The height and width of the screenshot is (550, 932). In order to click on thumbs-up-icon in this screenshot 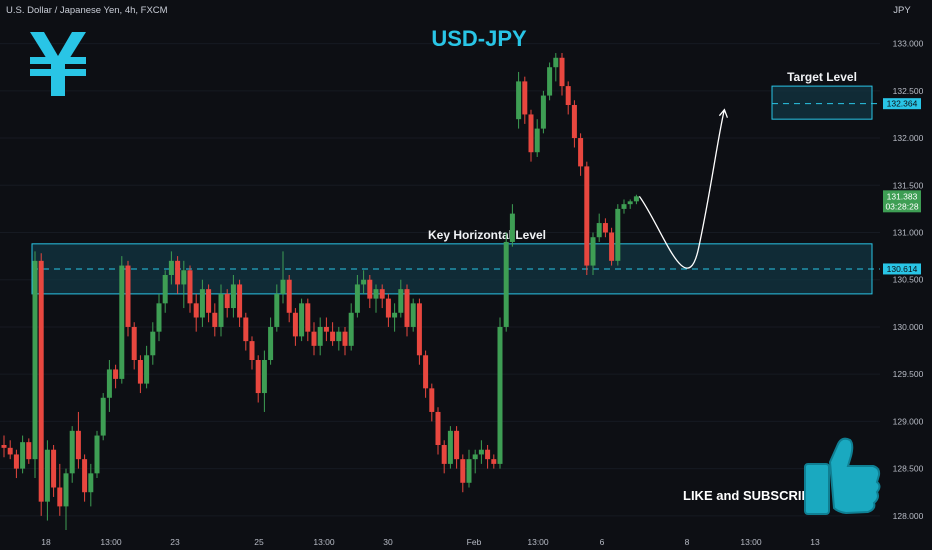, I will do `click(842, 476)`.